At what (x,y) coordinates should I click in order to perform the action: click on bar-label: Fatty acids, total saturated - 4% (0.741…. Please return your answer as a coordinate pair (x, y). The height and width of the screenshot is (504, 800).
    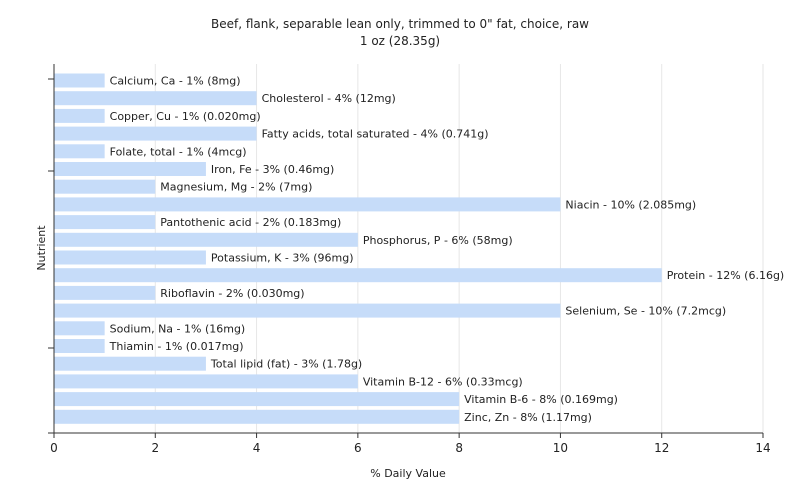
    Looking at the image, I should click on (375, 134).